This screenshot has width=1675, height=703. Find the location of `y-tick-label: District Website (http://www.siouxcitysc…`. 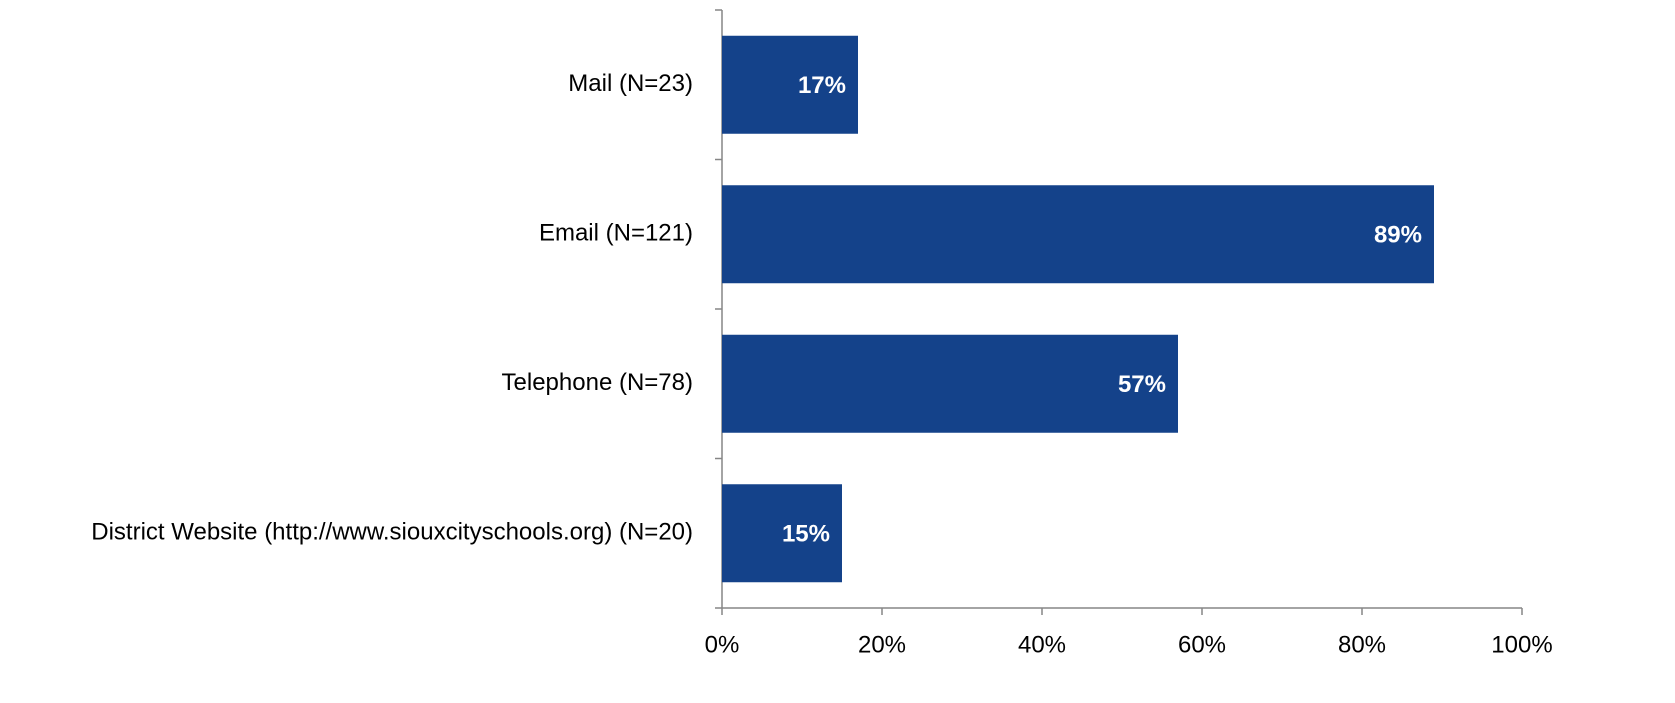

y-tick-label: District Website (http://www.siouxcitysc… is located at coordinates (392, 532).